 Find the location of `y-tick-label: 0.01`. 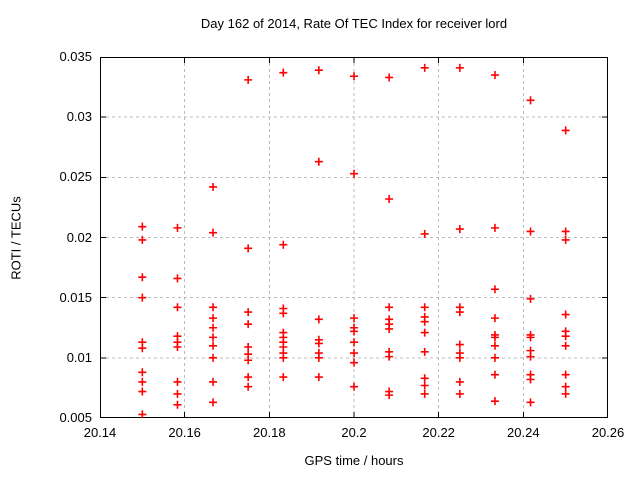

y-tick-label: 0.01 is located at coordinates (79, 357).